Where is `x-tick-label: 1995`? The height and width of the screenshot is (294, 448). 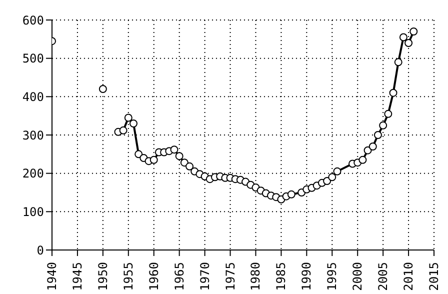 x-tick-label: 1995 is located at coordinates (332, 276).